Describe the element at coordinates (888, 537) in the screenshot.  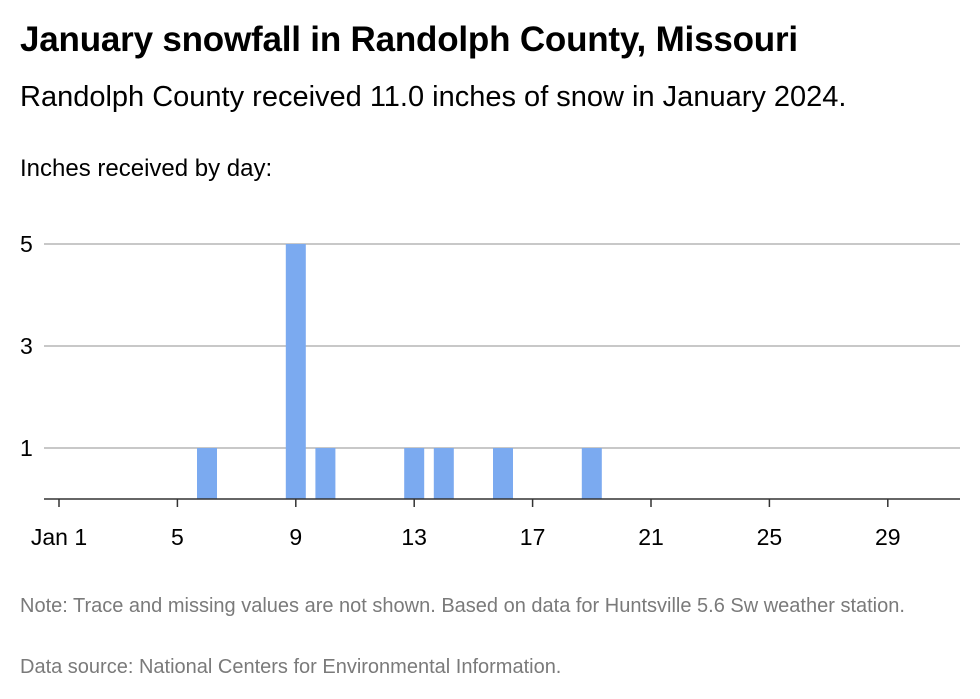
I see `x-tick-label-29: 29` at that location.